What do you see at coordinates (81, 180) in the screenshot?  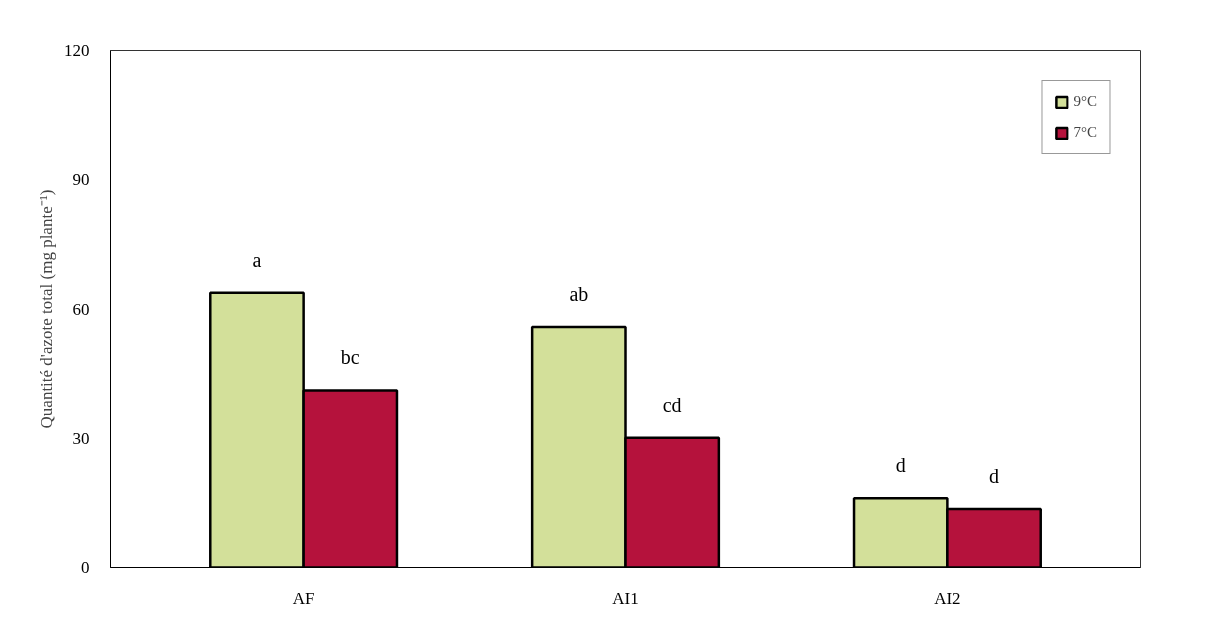 I see `y-tick-label: 90` at bounding box center [81, 180].